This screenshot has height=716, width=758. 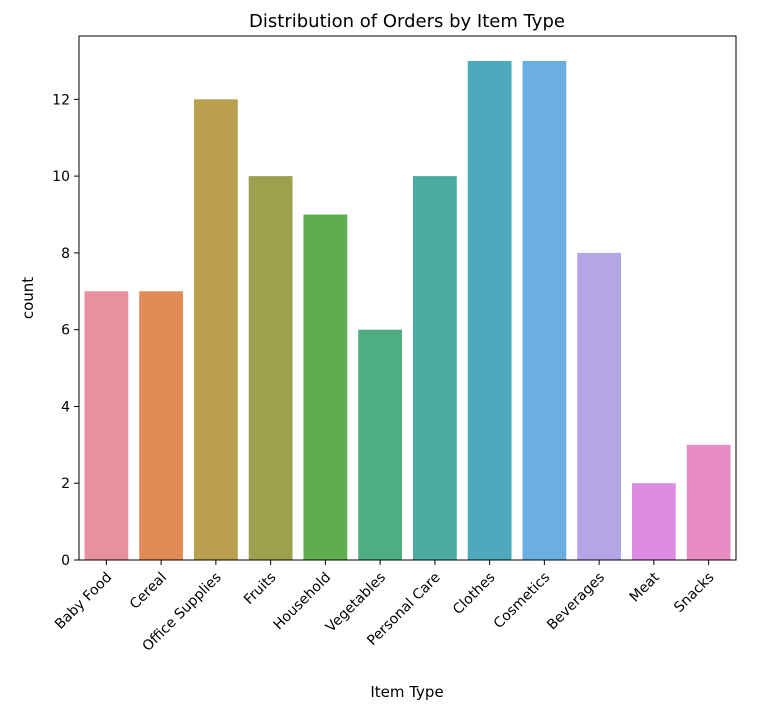 I want to click on bar-vegetables, so click(x=380, y=444).